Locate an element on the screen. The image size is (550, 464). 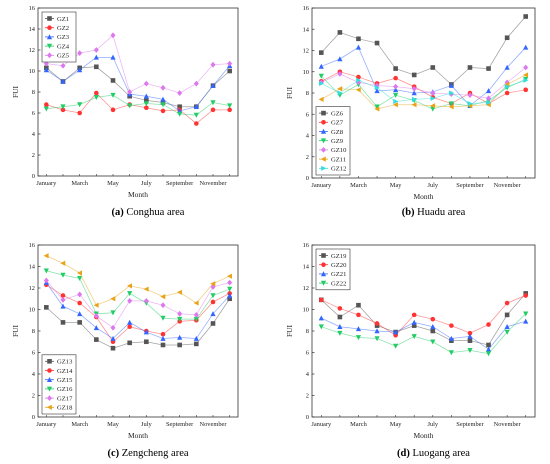
y-tick-label: 12 is located at coordinates (32, 50).